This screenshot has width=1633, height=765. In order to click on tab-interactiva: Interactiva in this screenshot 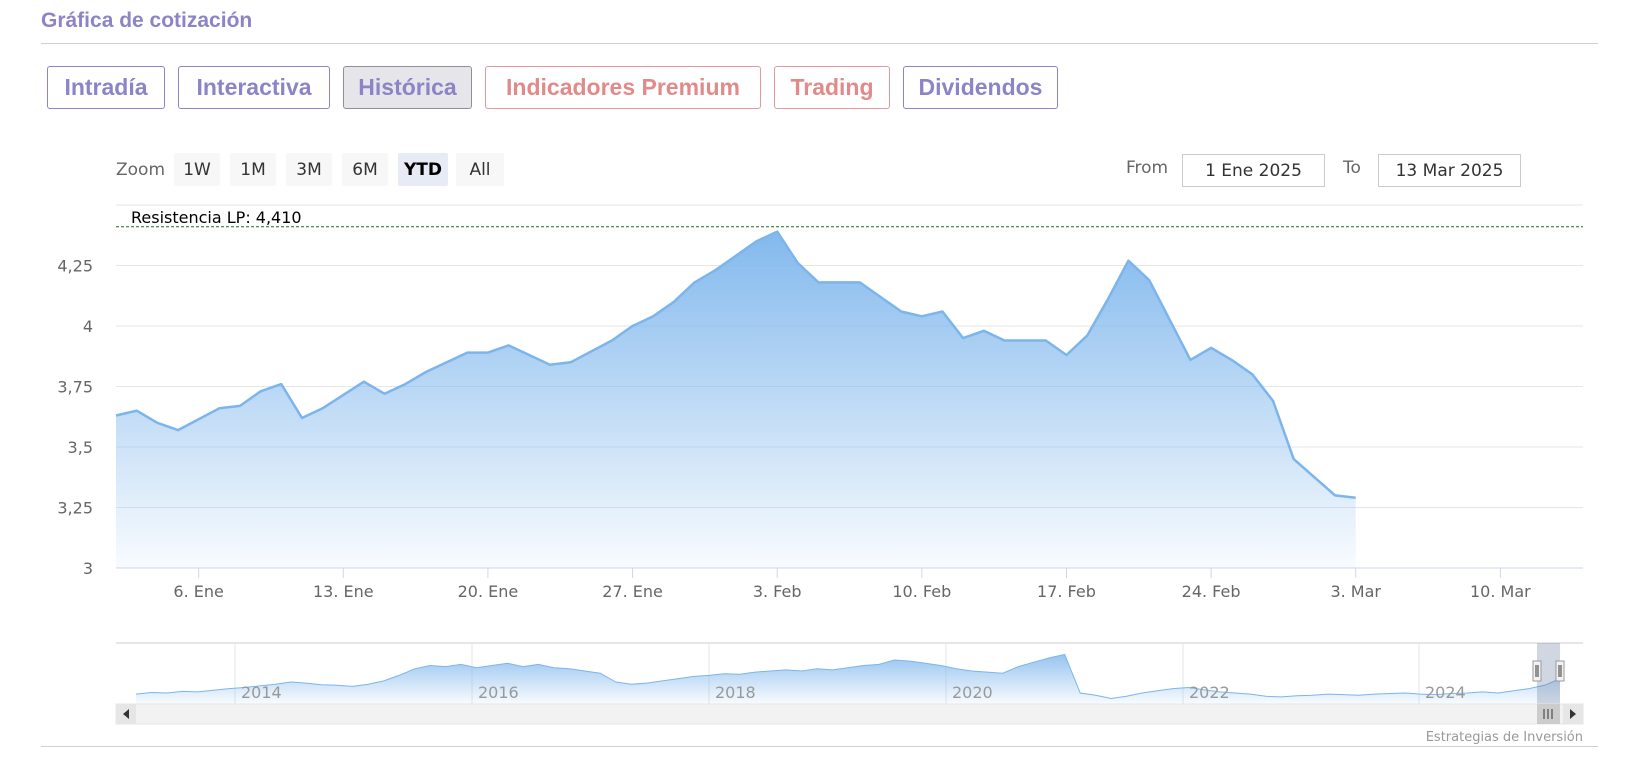, I will do `click(254, 87)`.